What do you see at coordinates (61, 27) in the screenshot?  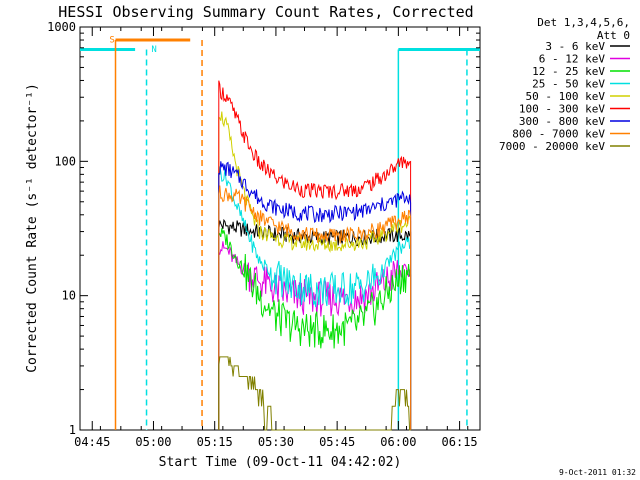 I see `y-tick-label: 1000` at bounding box center [61, 27].